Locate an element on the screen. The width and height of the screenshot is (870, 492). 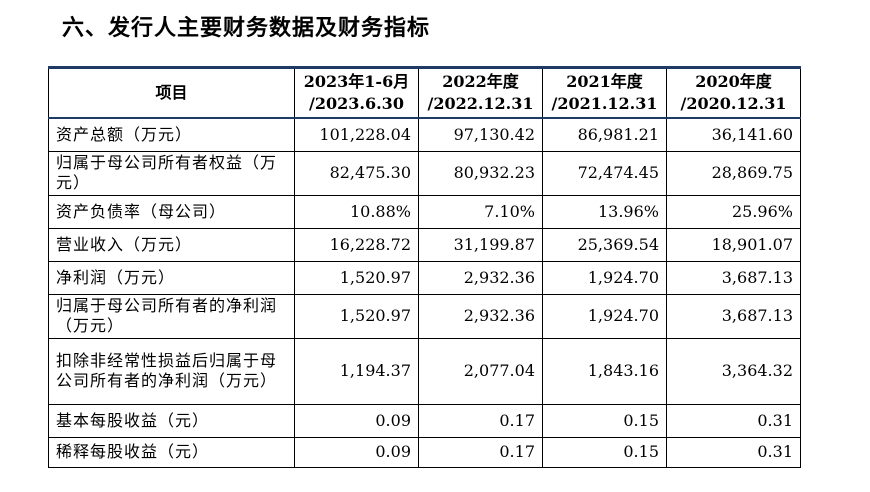
header-line1: 2023年1-6月 is located at coordinates (356, 81).